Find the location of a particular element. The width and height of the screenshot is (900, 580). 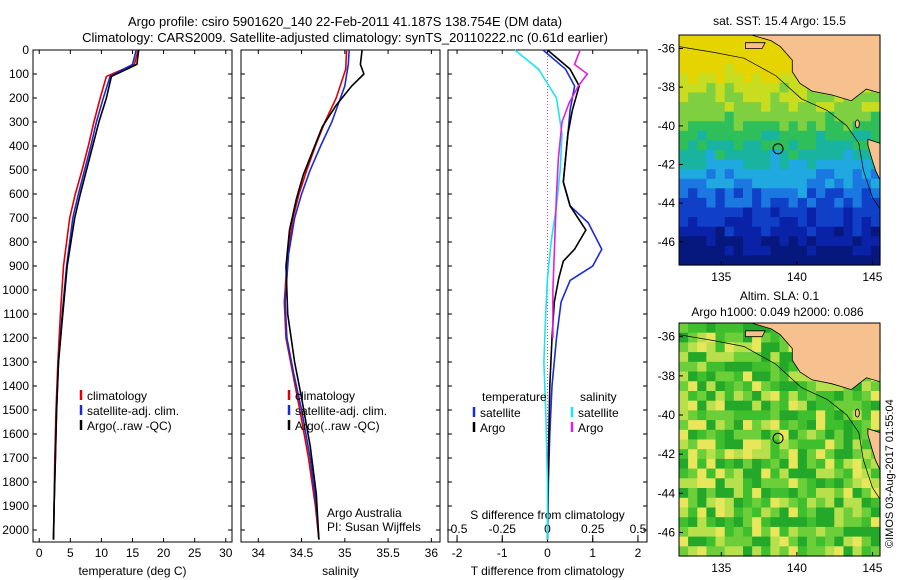

x-tick-label: 0 is located at coordinates (547, 553).